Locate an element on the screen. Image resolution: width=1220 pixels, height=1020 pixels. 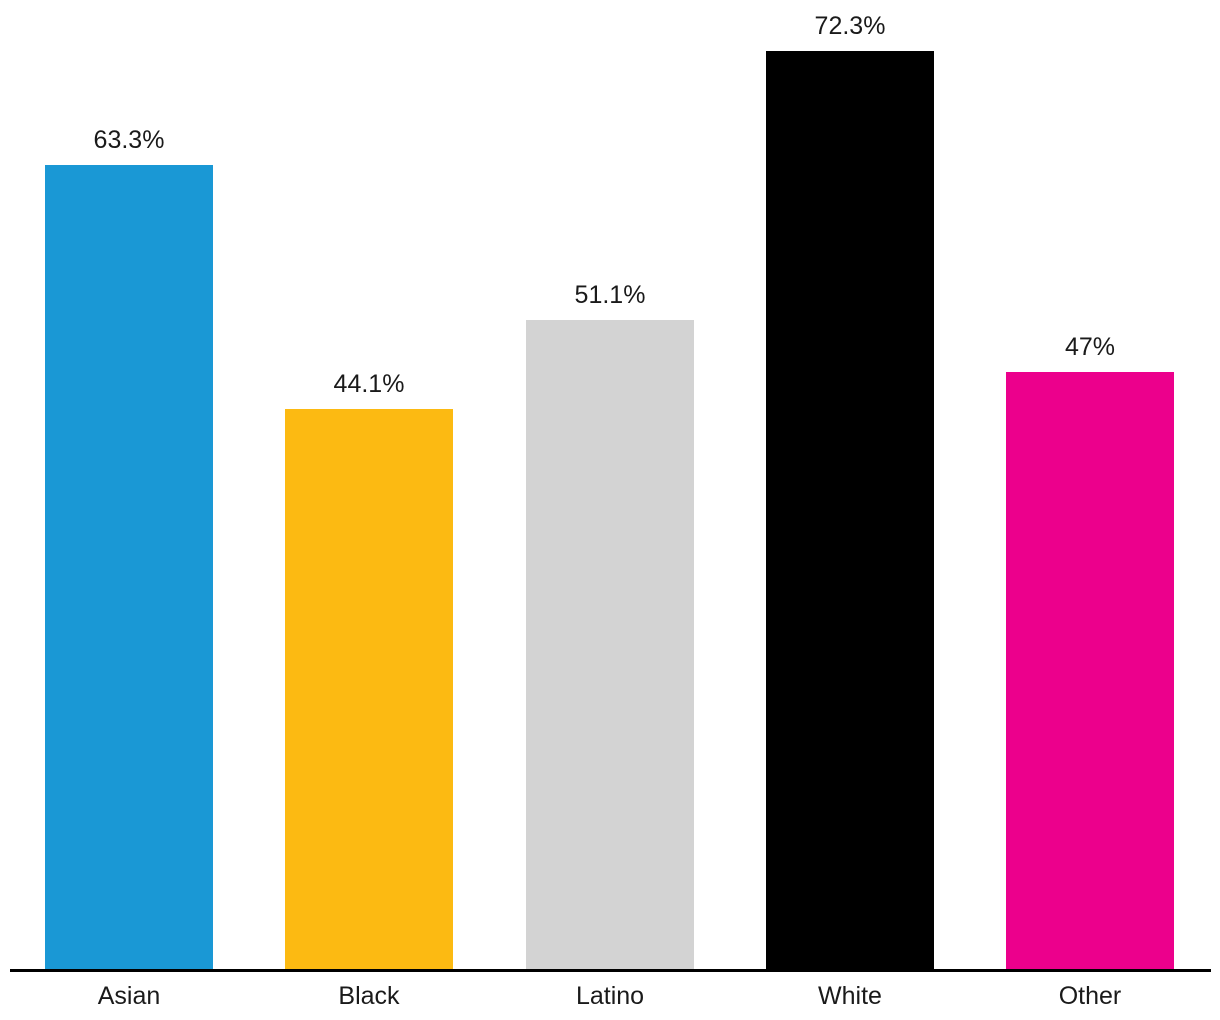
bar-group: 72.3% is located at coordinates (850, 484).